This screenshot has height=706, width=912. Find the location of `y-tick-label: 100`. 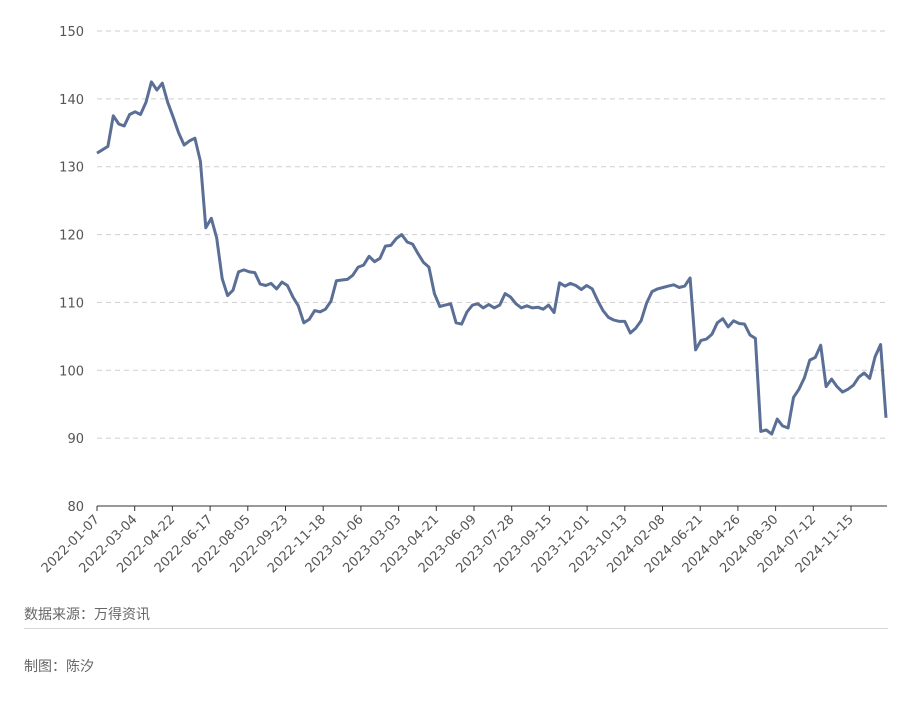

y-tick-label: 100 is located at coordinates (71, 371).